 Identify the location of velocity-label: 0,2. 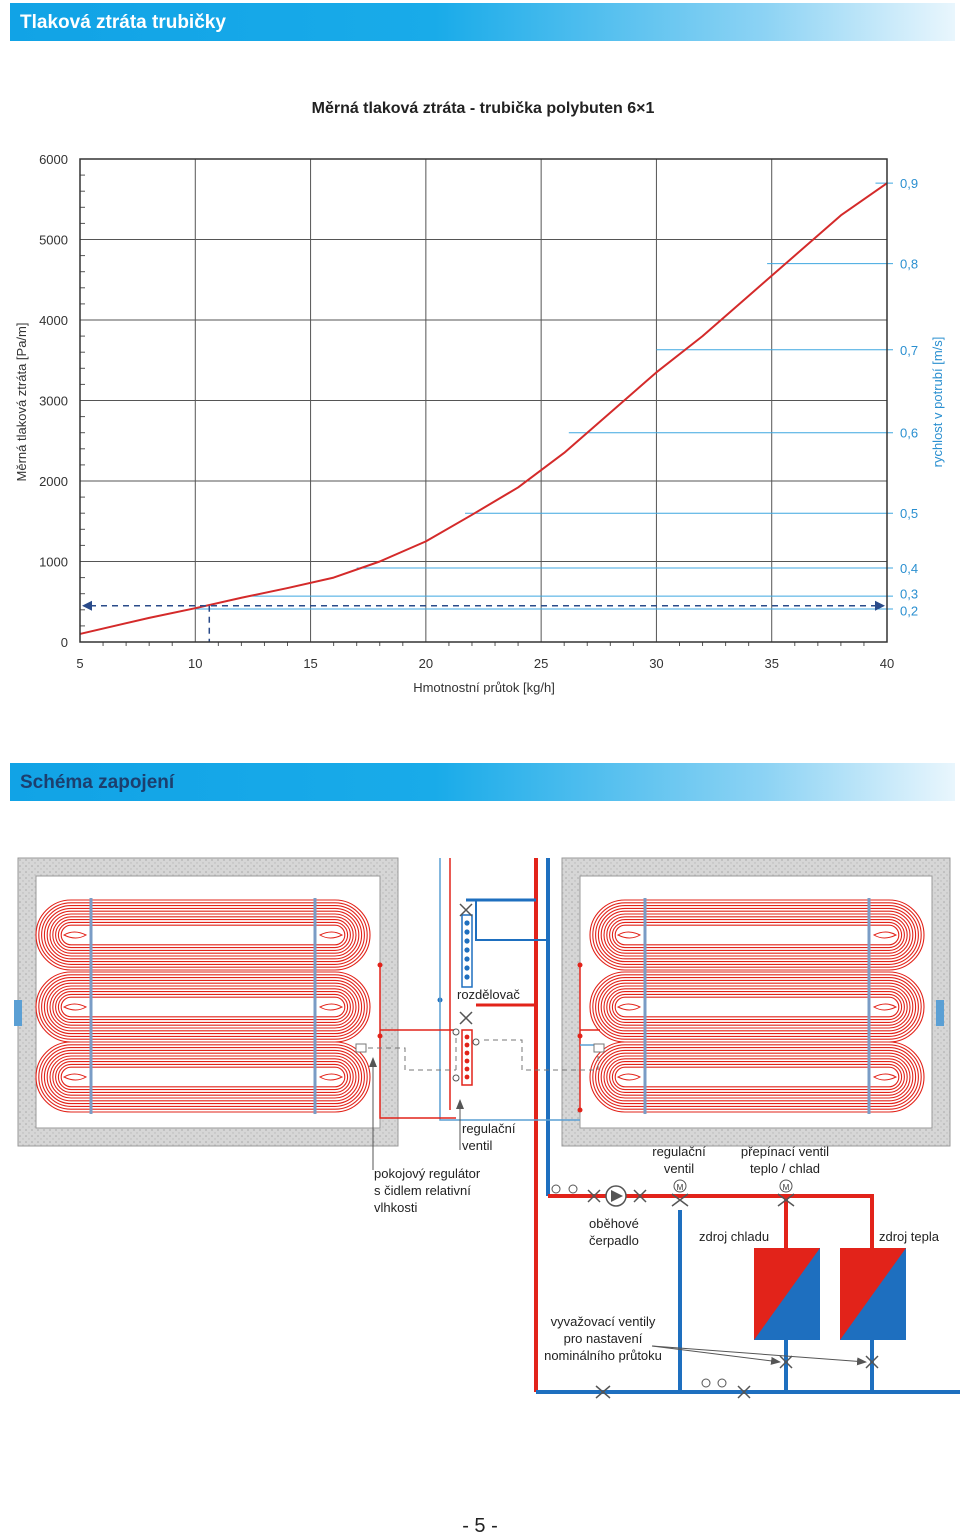
(909, 611).